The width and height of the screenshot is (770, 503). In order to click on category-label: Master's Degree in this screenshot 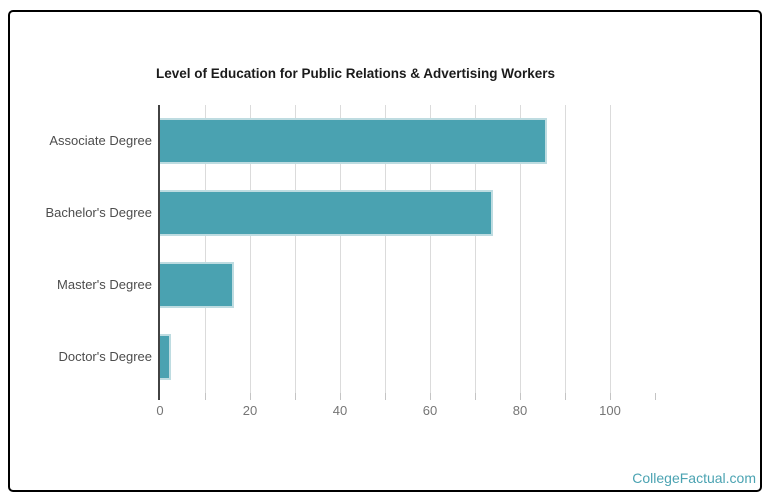, I will do `click(104, 284)`.